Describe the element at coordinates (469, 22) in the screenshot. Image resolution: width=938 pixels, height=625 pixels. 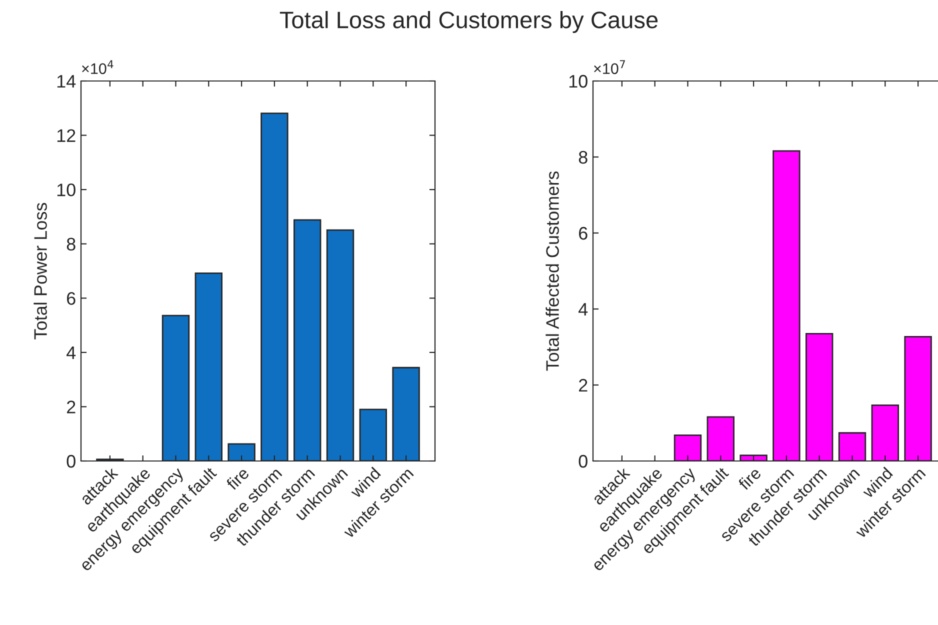
I see `chart-title: Total Loss and Customers by Cause` at that location.